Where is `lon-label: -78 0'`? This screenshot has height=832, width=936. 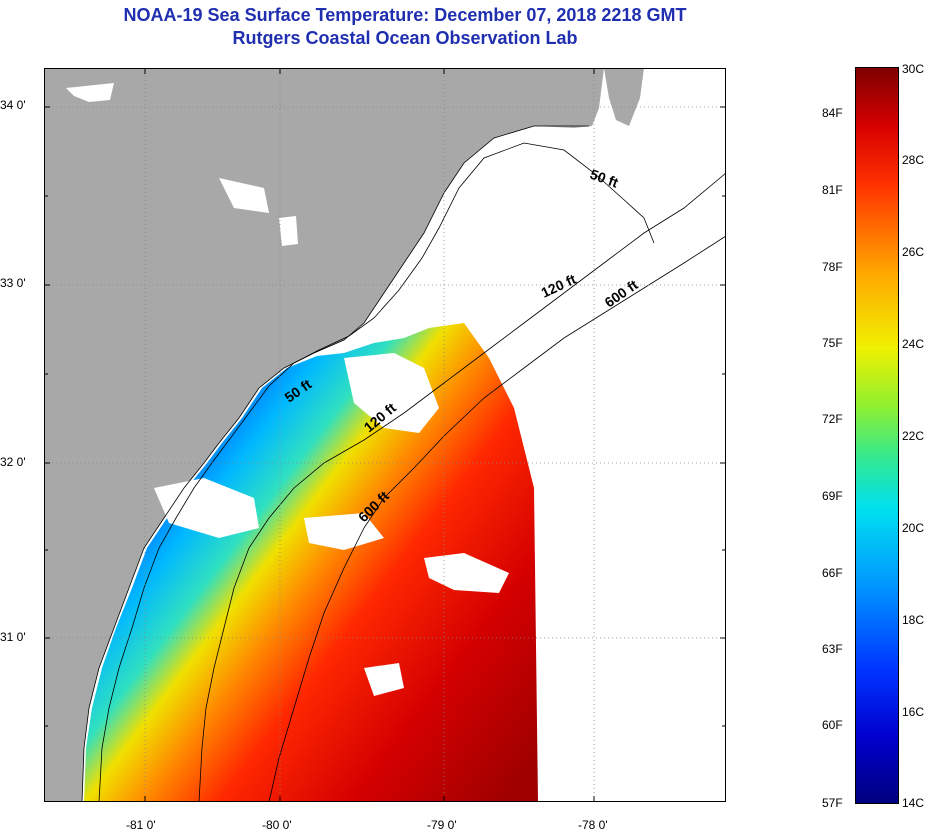 lon-label: -78 0' is located at coordinates (593, 825).